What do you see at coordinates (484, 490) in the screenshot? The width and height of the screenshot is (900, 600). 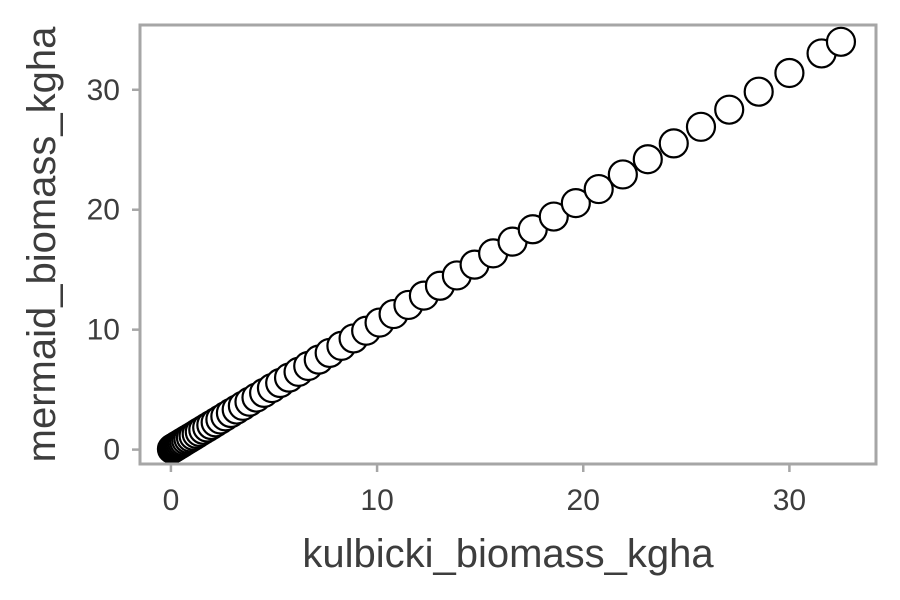 I see `x-axis-ticks: 0 10 20 30` at bounding box center [484, 490].